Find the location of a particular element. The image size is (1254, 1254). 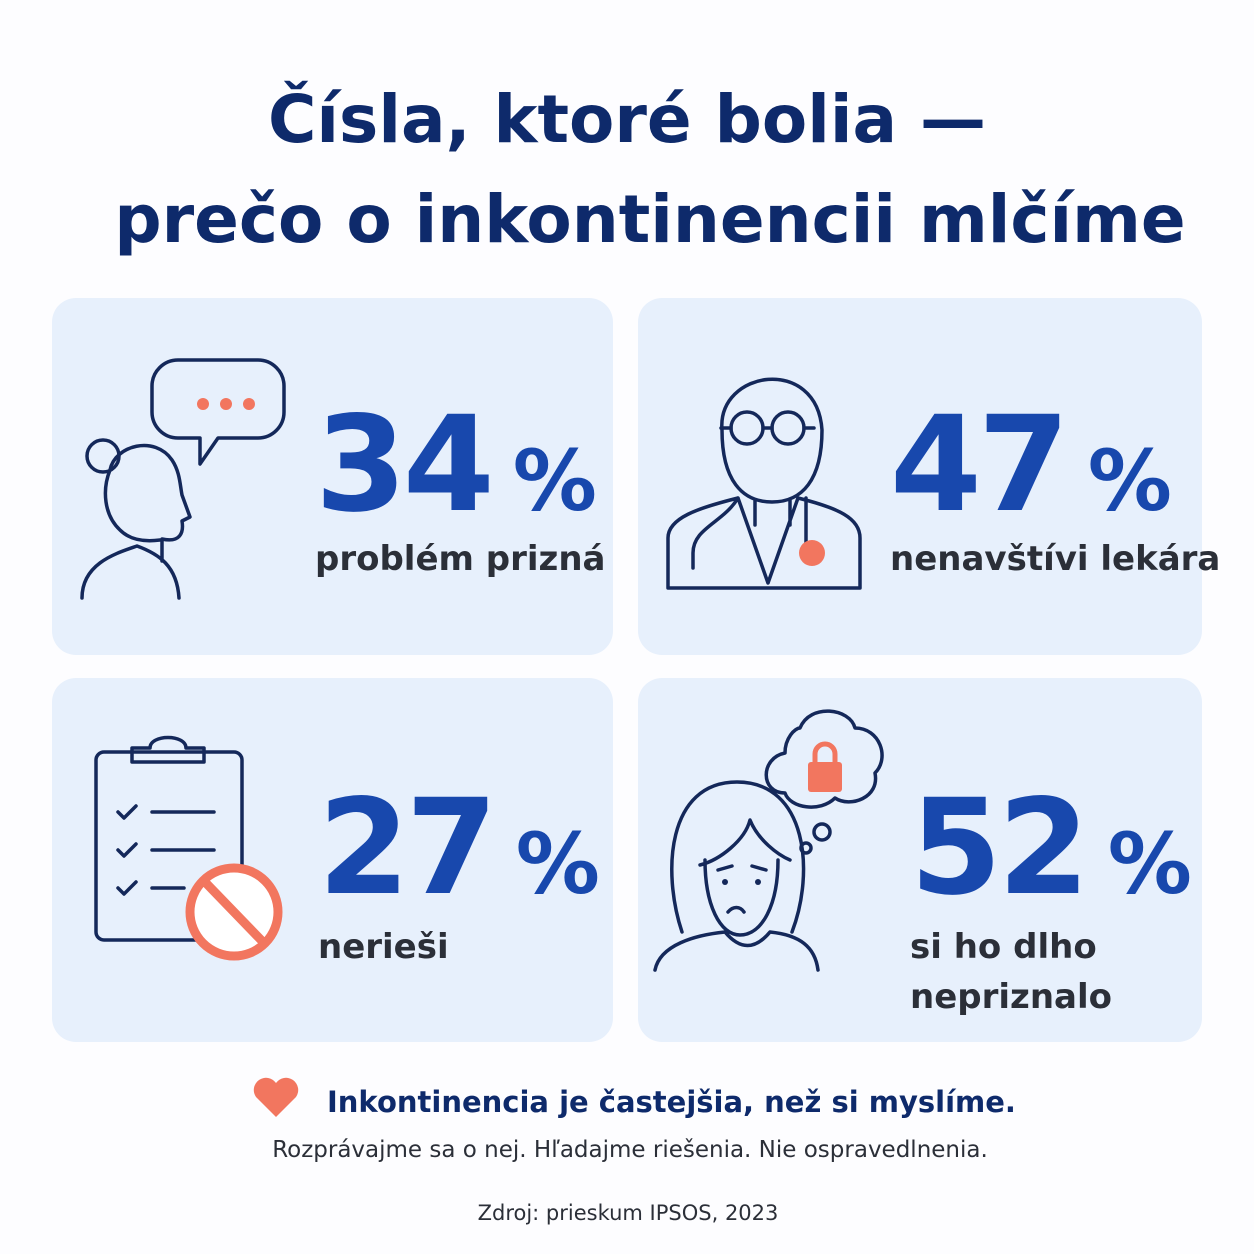

title-line: prečo o inkontinencii mlčíme is located at coordinates (649, 219).